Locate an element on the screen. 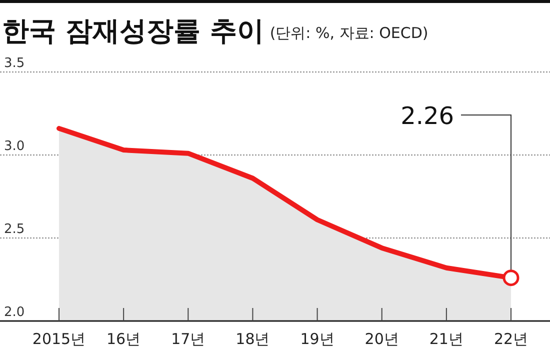  x-tick-label: 17년 is located at coordinates (188, 339).